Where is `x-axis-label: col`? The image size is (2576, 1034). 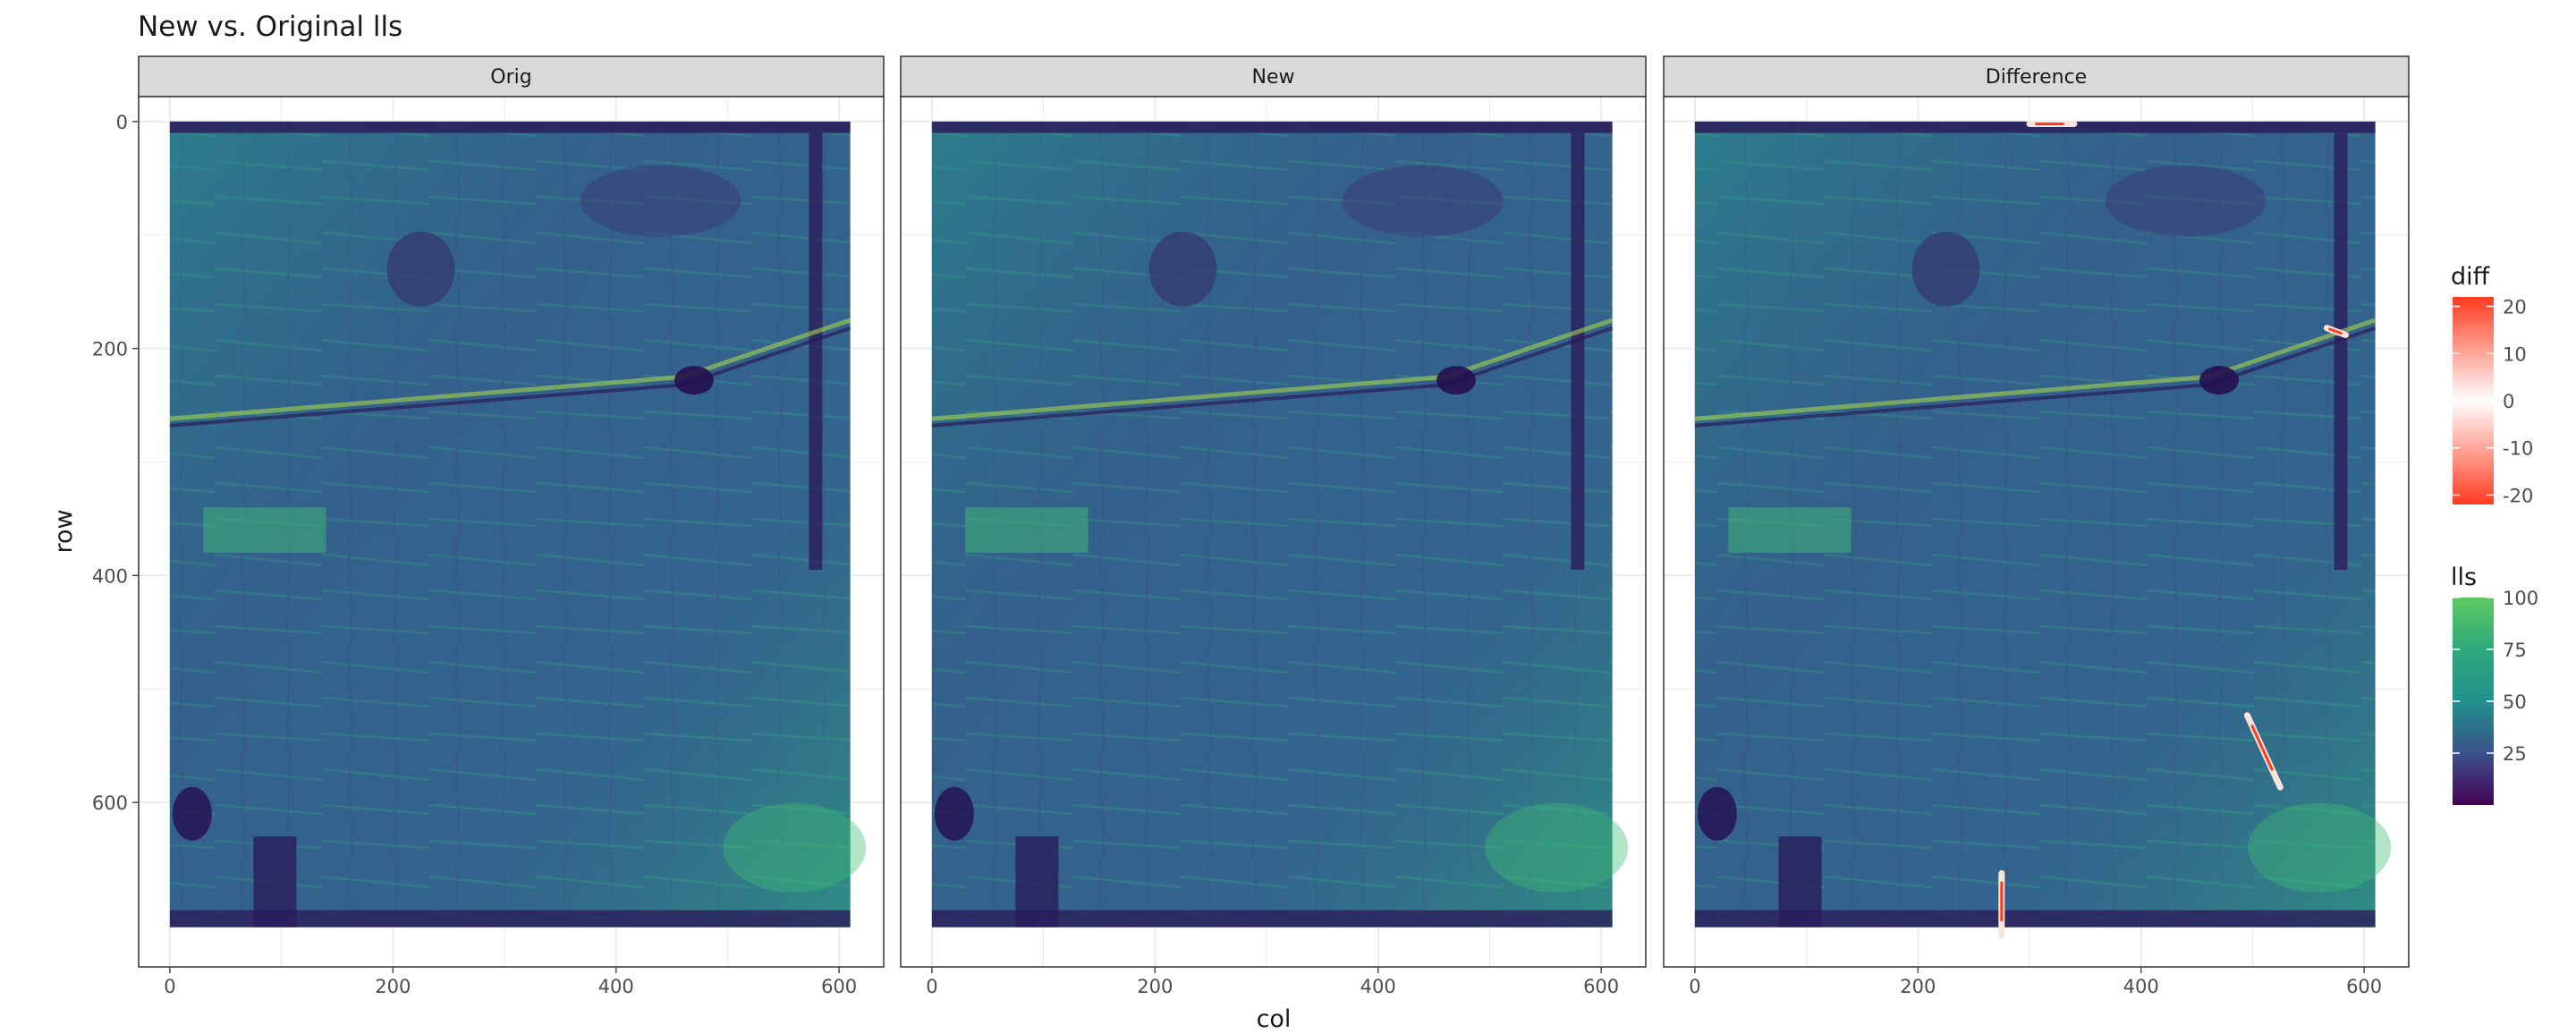 x-axis-label: col is located at coordinates (1274, 1018).